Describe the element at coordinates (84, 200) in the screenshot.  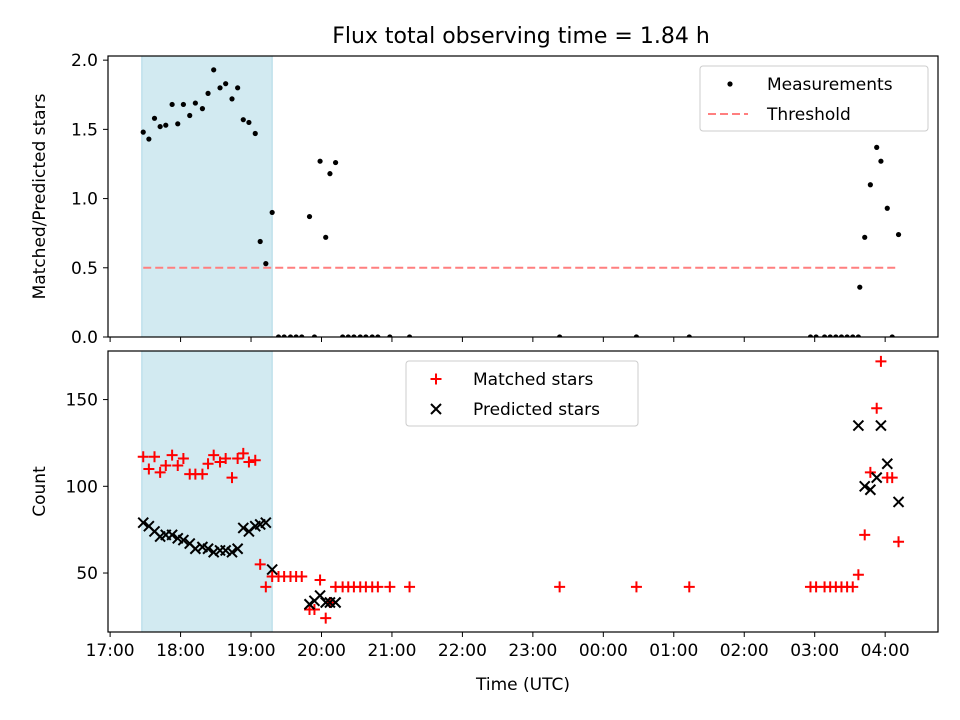
I see `y-tick-label: 1.0` at that location.